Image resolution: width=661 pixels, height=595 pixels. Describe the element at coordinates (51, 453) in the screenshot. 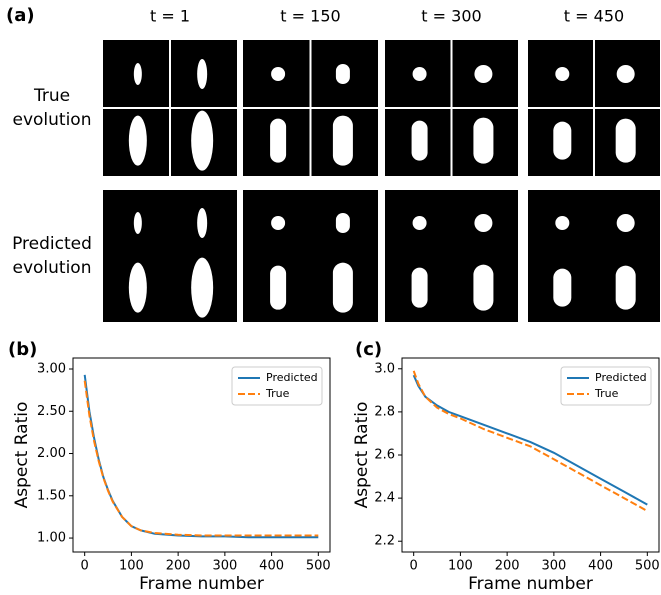

I see `y-tick-label: 2.00` at that location.